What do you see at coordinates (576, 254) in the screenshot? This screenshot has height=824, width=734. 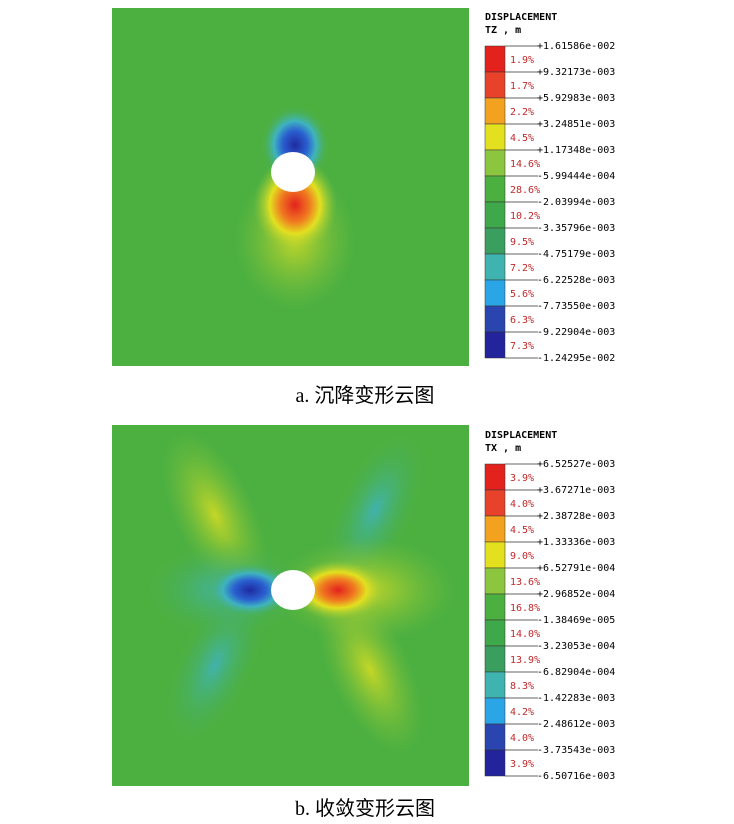 I see `legend-level: -4.75179e-003` at bounding box center [576, 254].